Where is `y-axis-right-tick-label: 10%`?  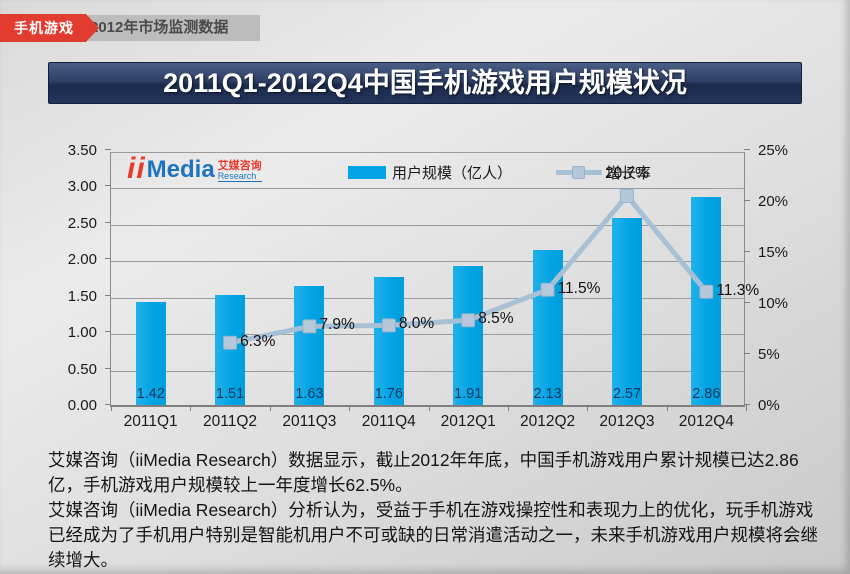 y-axis-right-tick-label: 10% is located at coordinates (773, 303).